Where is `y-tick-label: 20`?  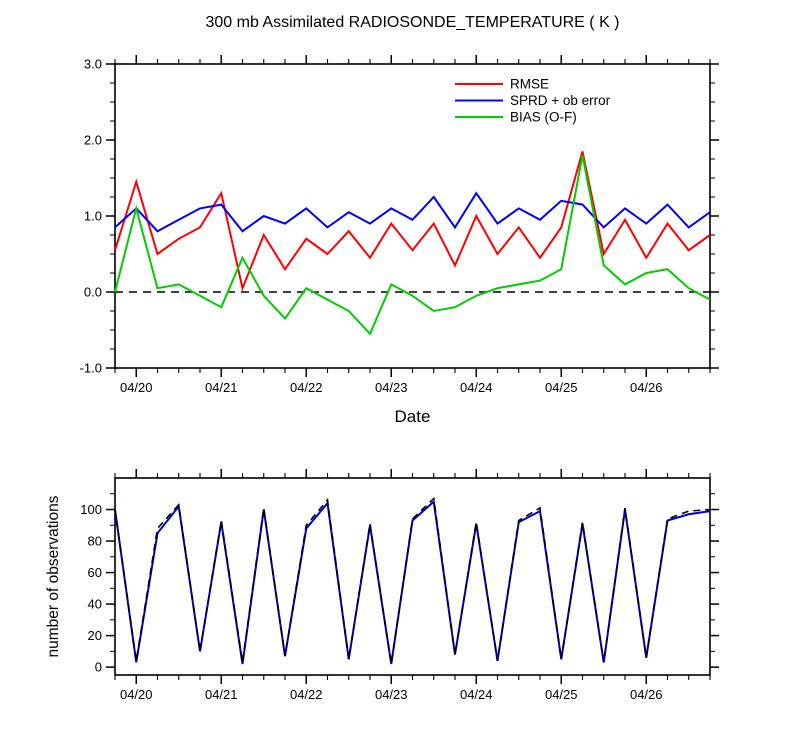 y-tick-label: 20 is located at coordinates (95, 635).